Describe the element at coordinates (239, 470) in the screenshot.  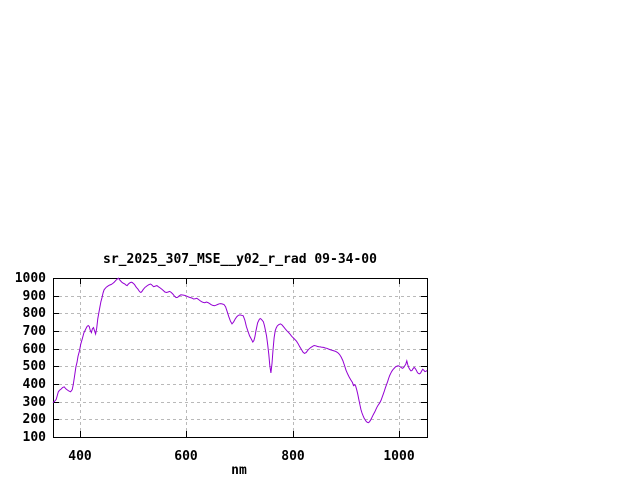
I see `x-axis-label: nm` at that location.